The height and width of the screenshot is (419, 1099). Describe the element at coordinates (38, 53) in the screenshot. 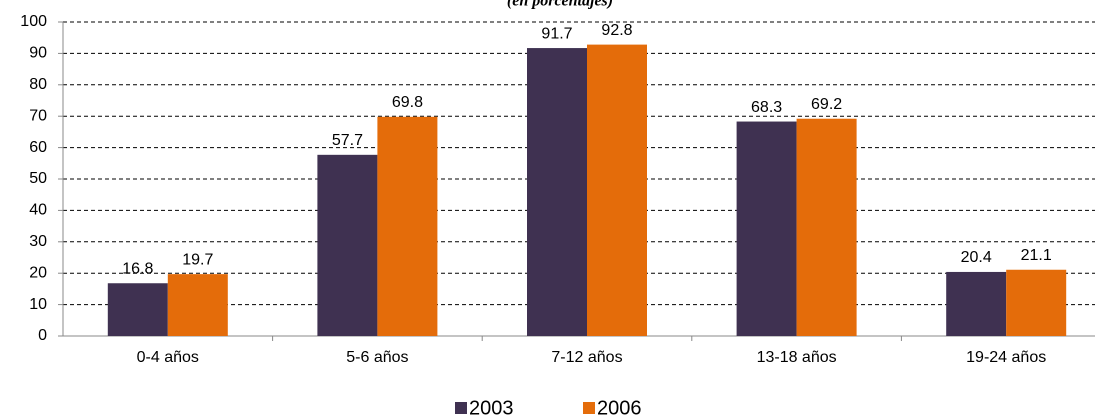

I see `y-tick-label: 90` at that location.